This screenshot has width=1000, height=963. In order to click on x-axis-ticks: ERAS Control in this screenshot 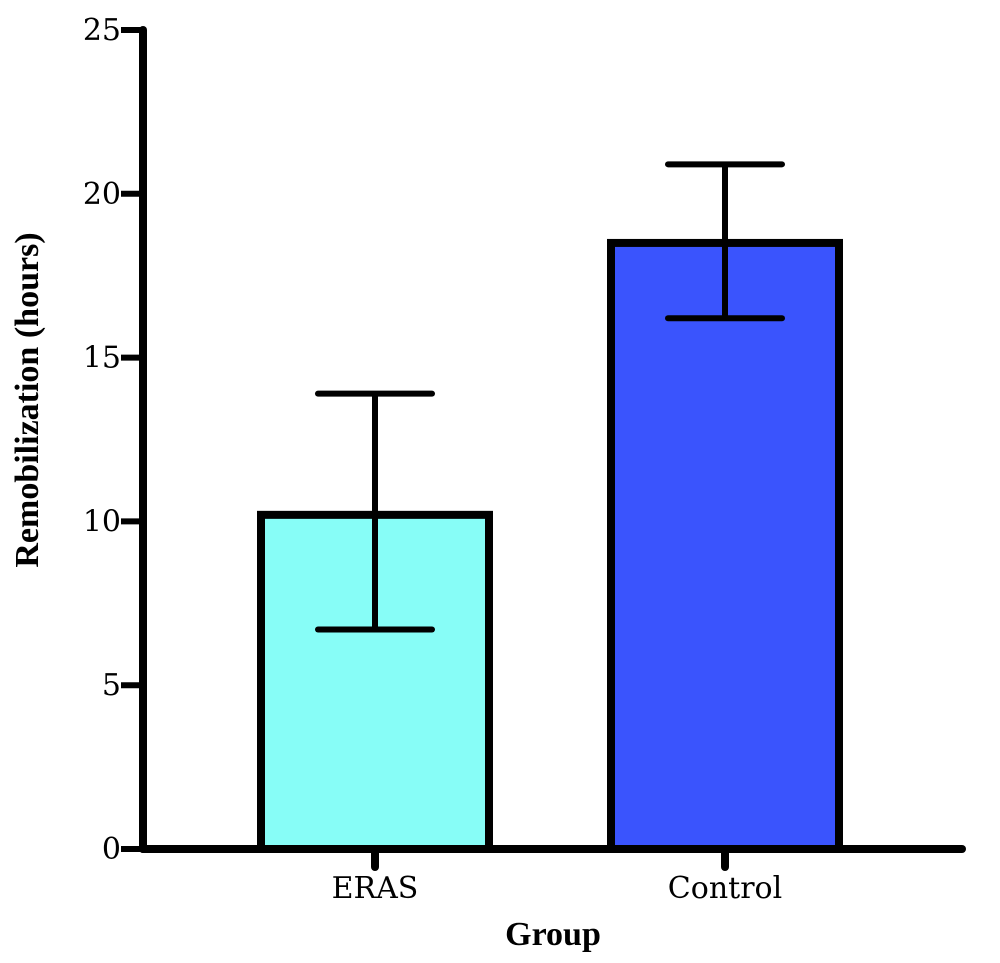, I will do `click(557, 875)`.